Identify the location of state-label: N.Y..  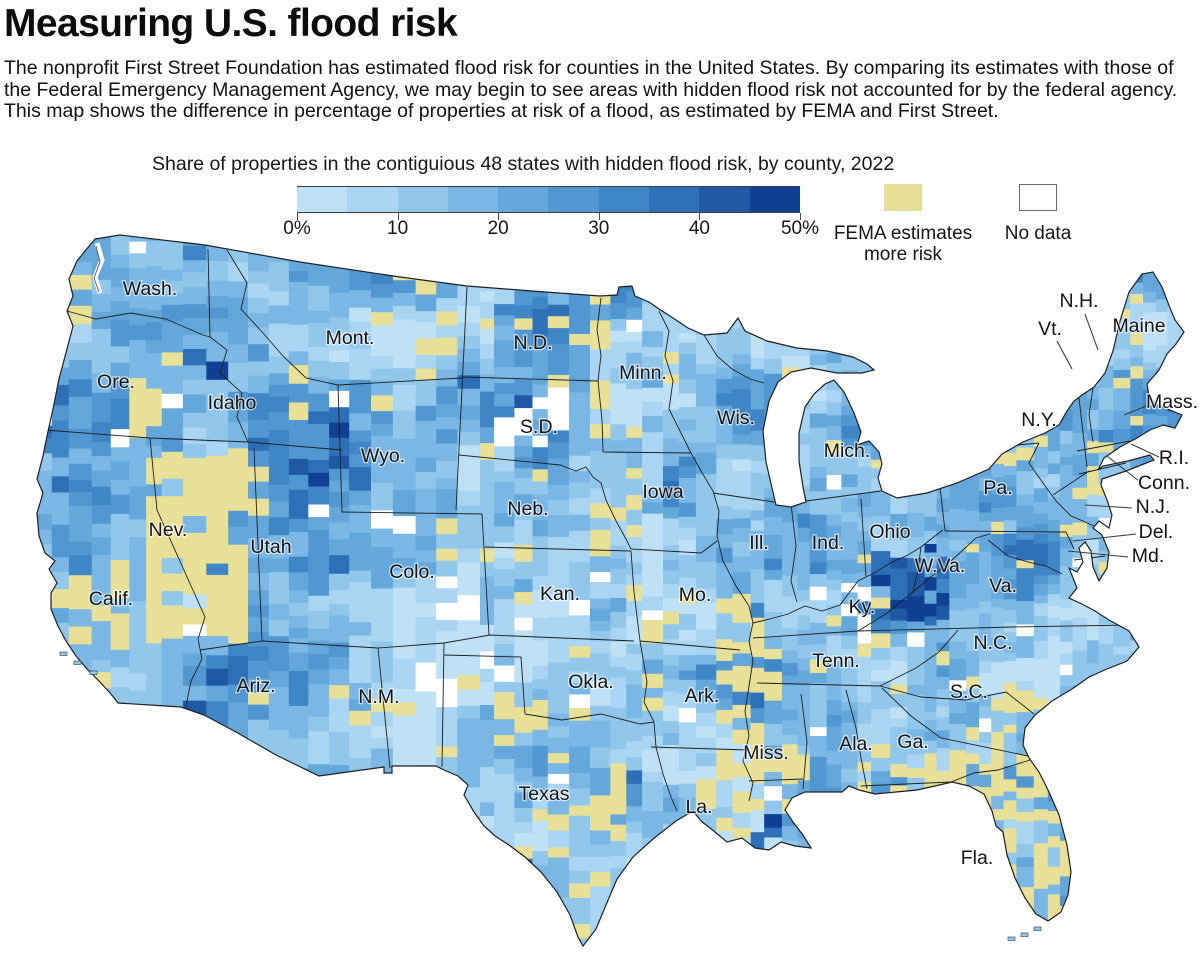
(1038, 420).